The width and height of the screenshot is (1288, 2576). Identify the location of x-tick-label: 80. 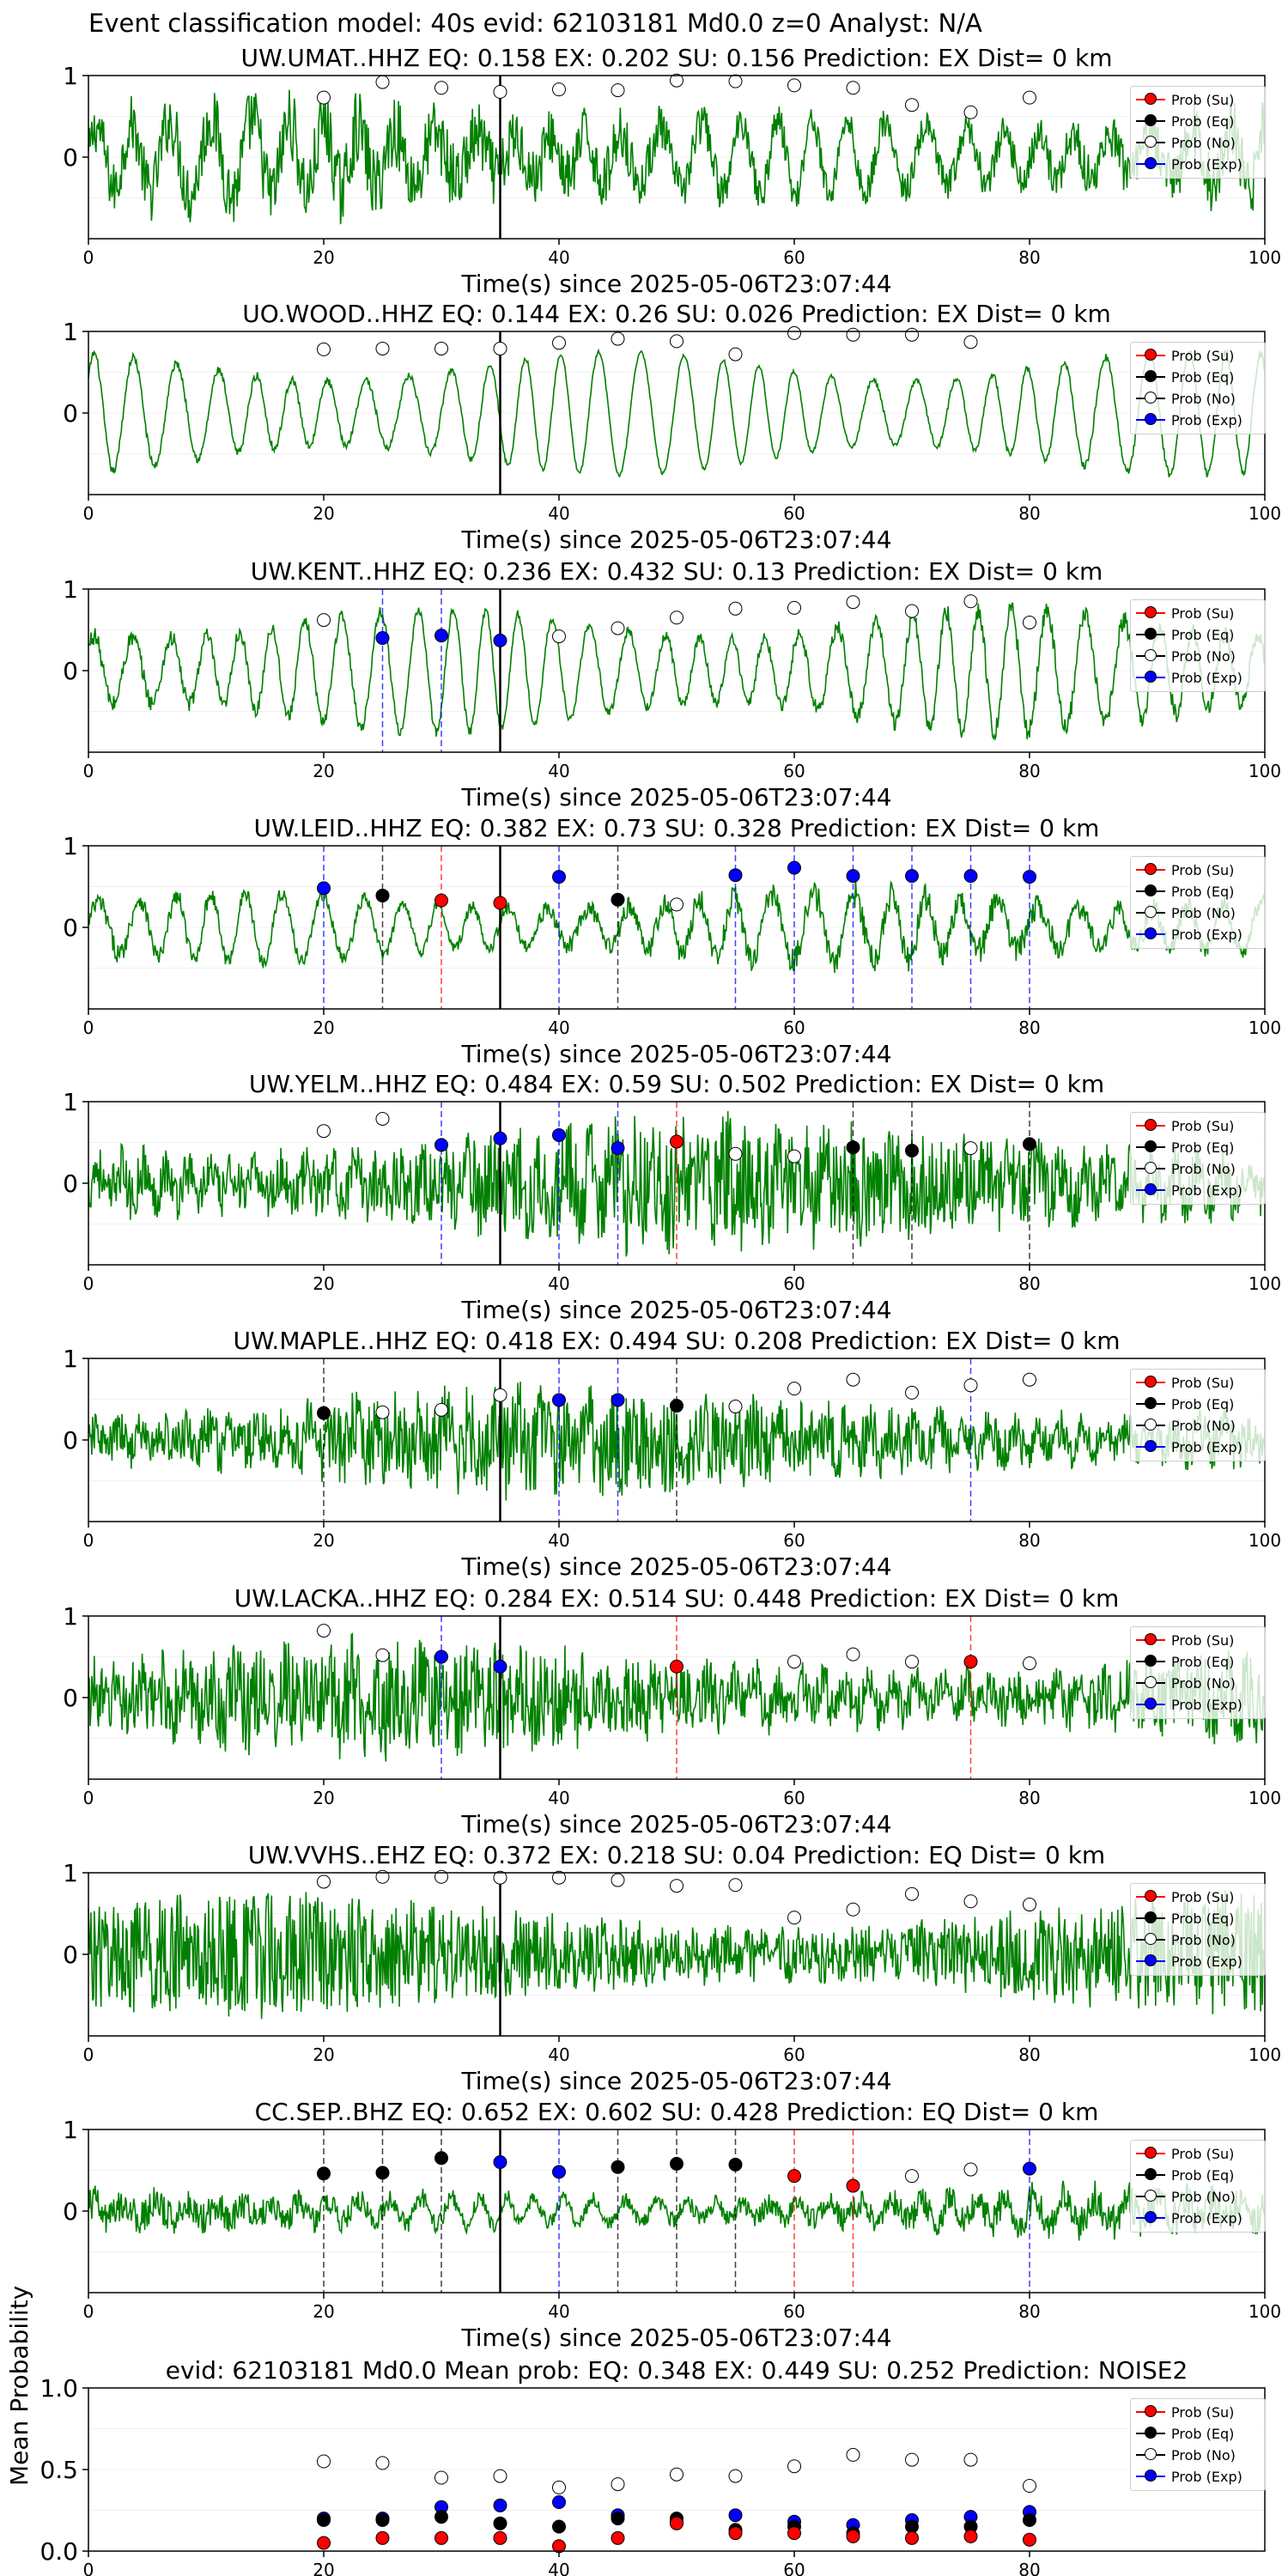
(1029, 2054).